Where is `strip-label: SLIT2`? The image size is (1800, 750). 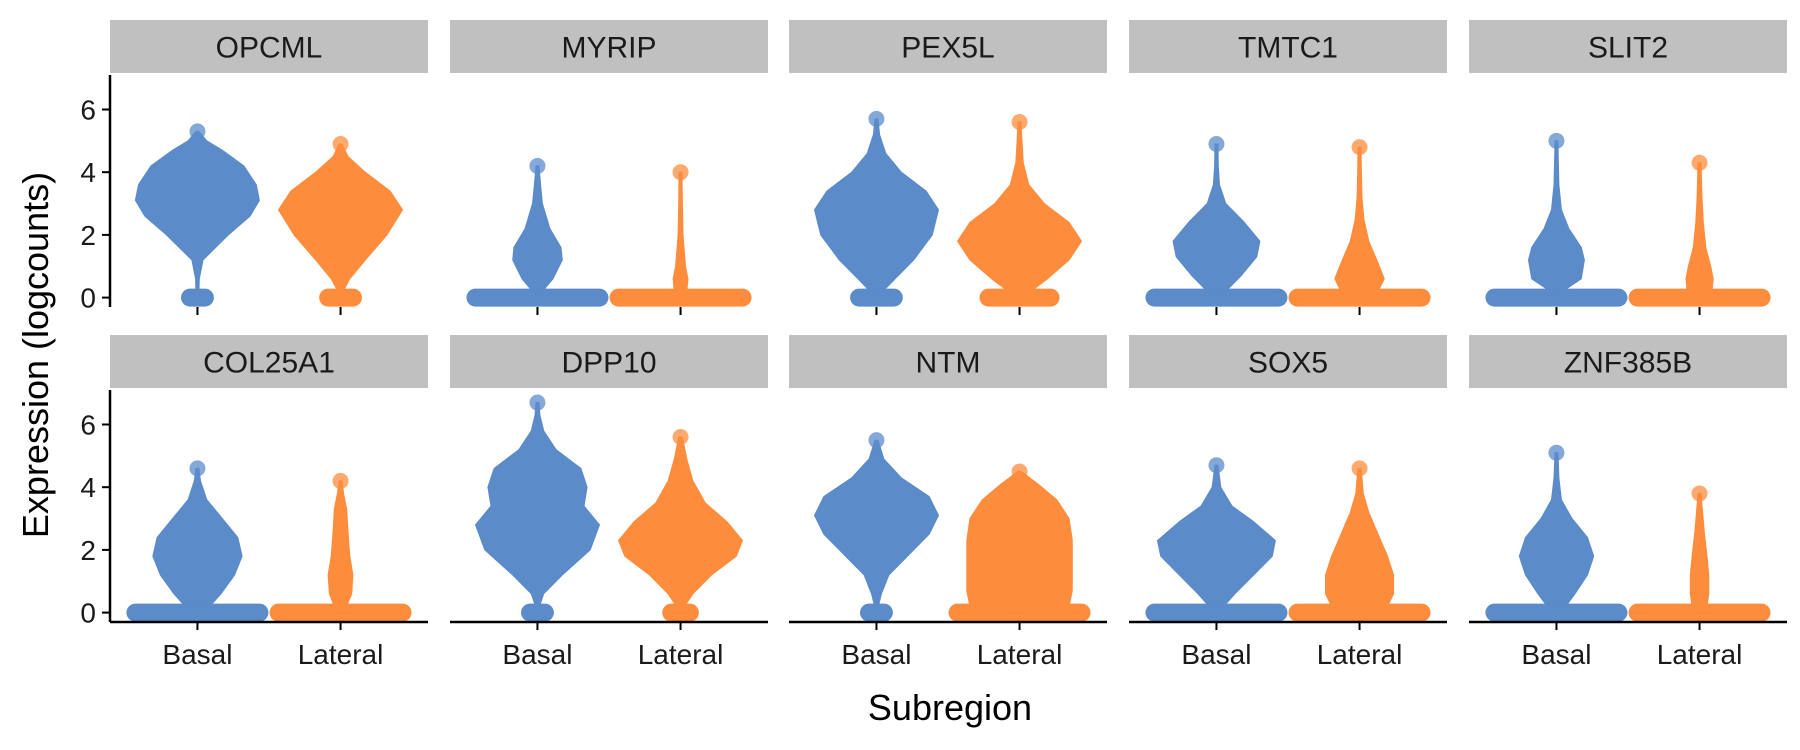 strip-label: SLIT2 is located at coordinates (1628, 48).